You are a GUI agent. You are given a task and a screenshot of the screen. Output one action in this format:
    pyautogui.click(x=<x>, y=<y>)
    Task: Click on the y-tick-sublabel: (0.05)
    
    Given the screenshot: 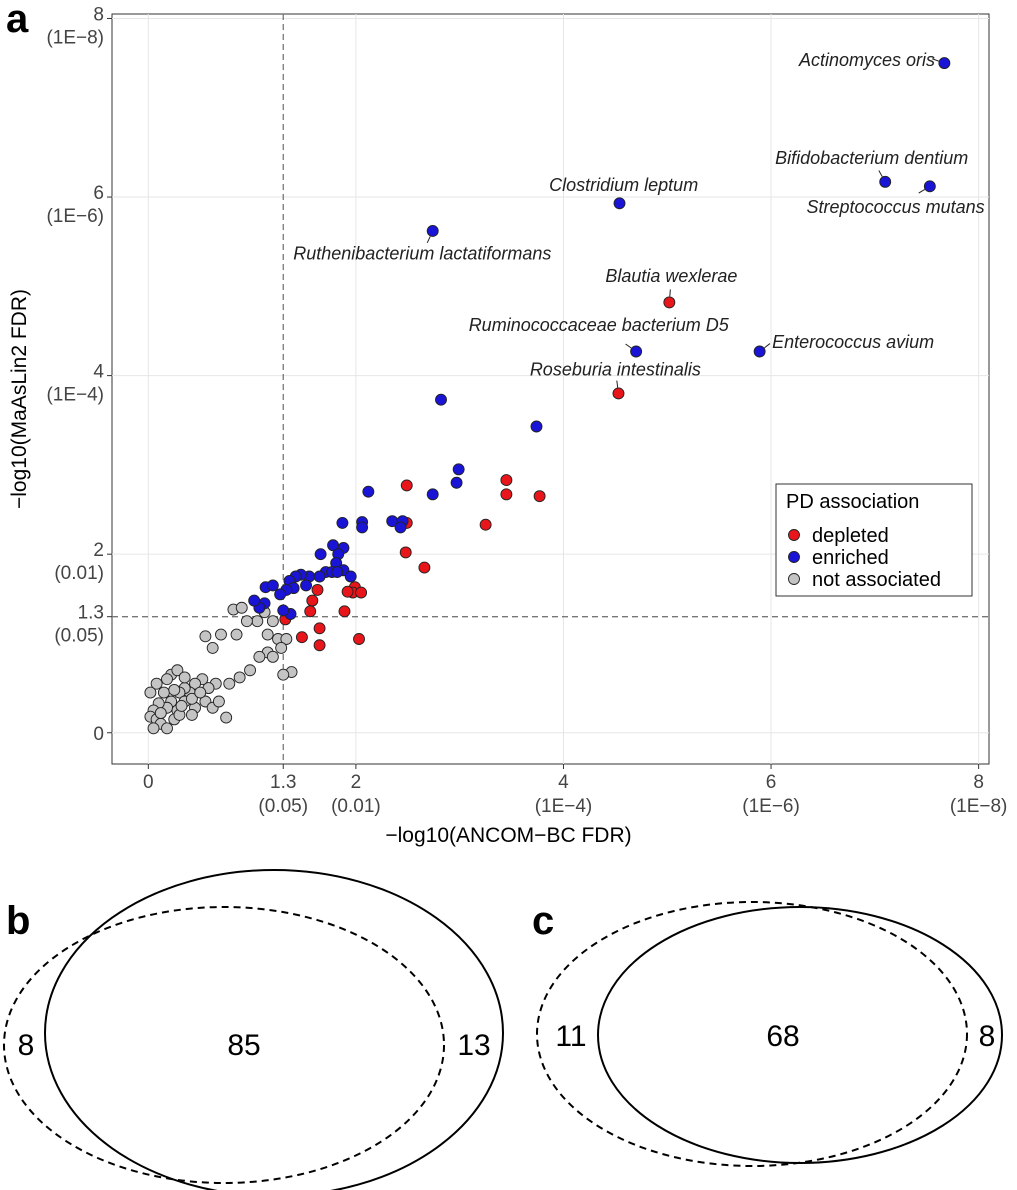 What is the action you would take?
    pyautogui.click(x=79, y=636)
    